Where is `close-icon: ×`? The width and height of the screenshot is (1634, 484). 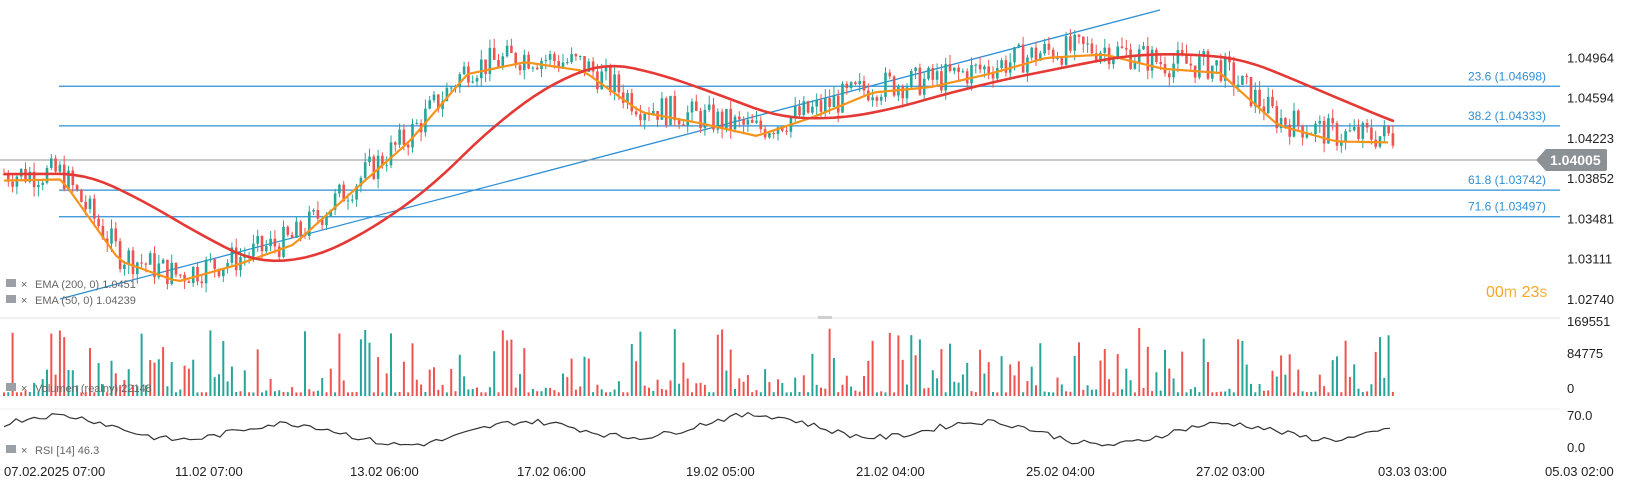
close-icon: × is located at coordinates (24, 301).